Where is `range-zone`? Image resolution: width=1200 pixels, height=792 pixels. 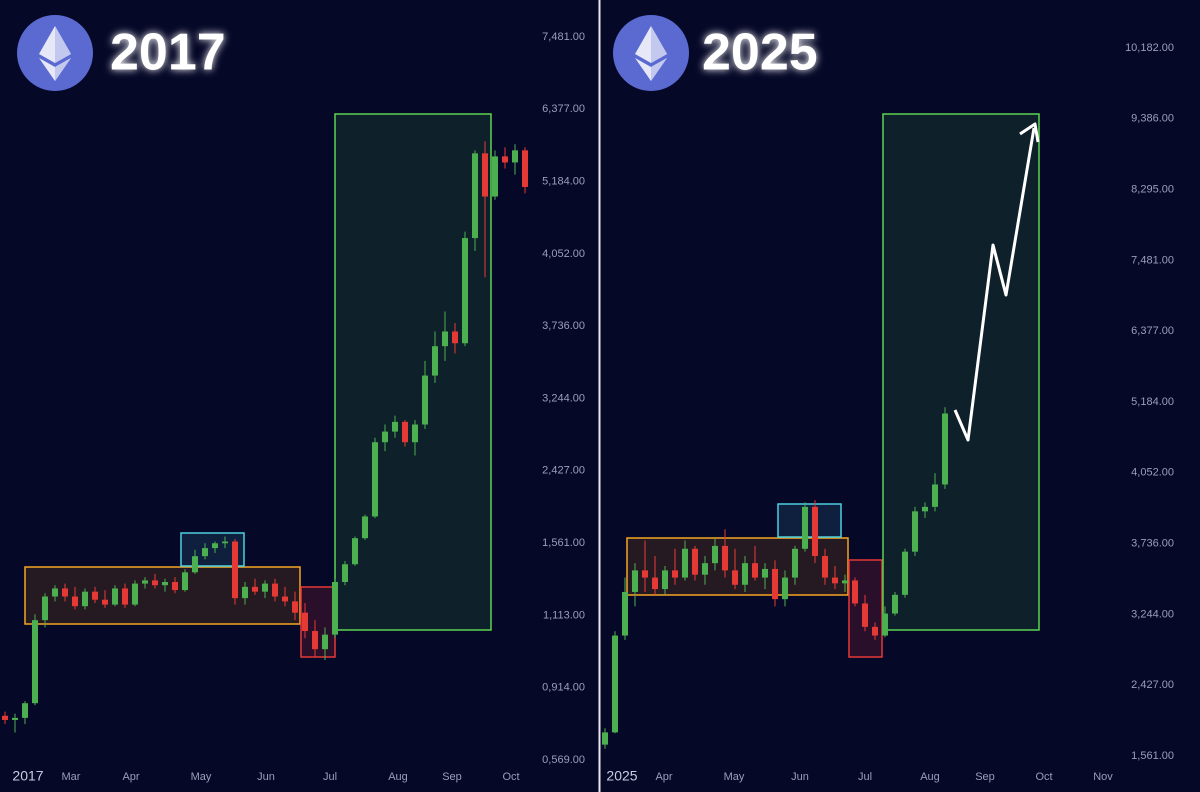
range-zone is located at coordinates (162, 595).